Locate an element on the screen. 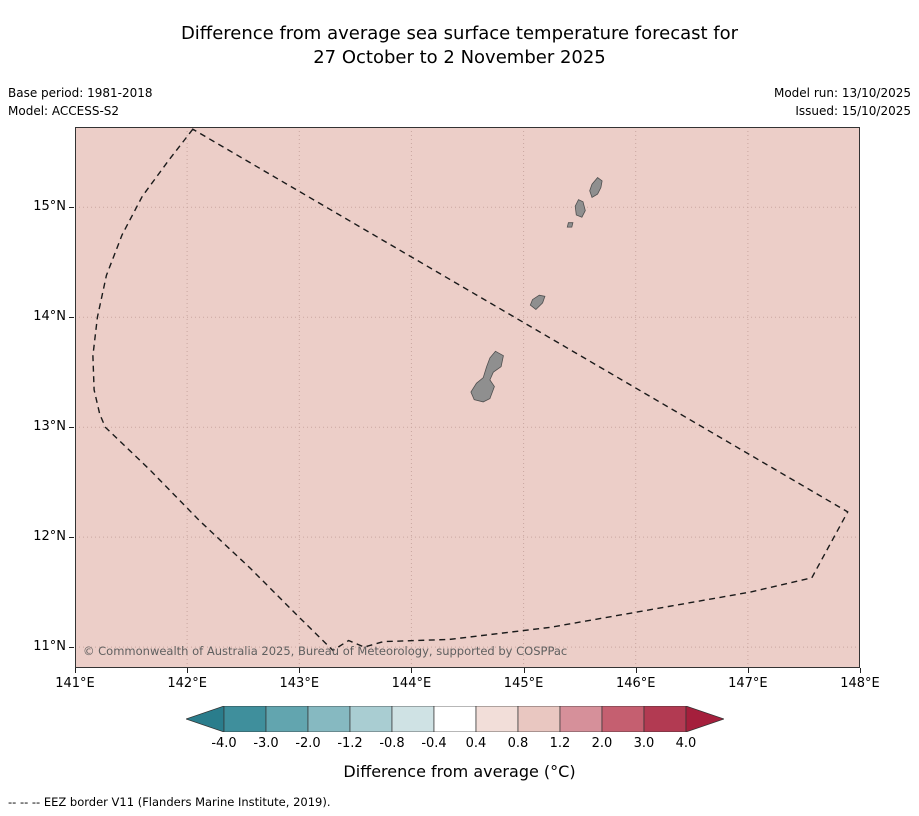 This screenshot has width=919, height=816. meta-right: Model run: 13/10/2025 Issued: 15/10/2025 is located at coordinates (842, 102).